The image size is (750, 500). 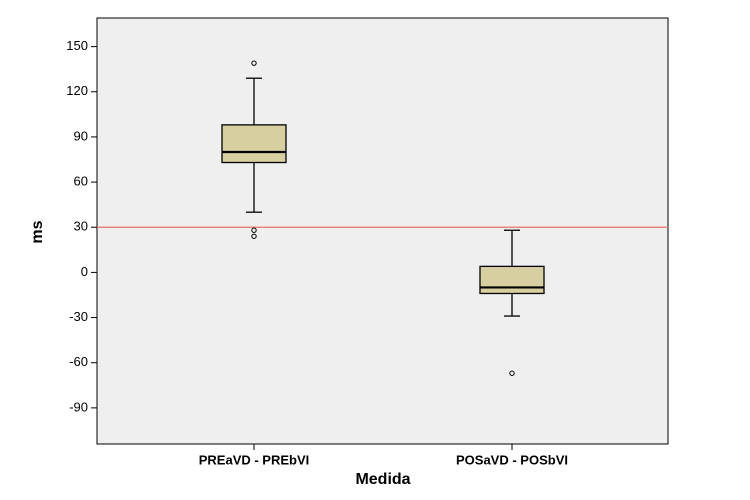 What do you see at coordinates (254, 459) in the screenshot?
I see `x-tick-label: PREaVD - PREbVI` at bounding box center [254, 459].